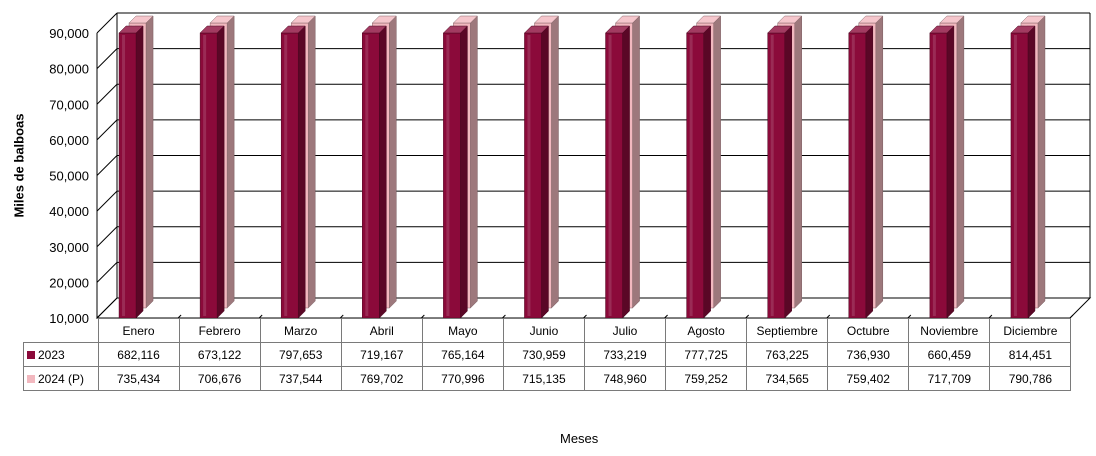  I want to click on bar-2023-abril, so click(374, 172).